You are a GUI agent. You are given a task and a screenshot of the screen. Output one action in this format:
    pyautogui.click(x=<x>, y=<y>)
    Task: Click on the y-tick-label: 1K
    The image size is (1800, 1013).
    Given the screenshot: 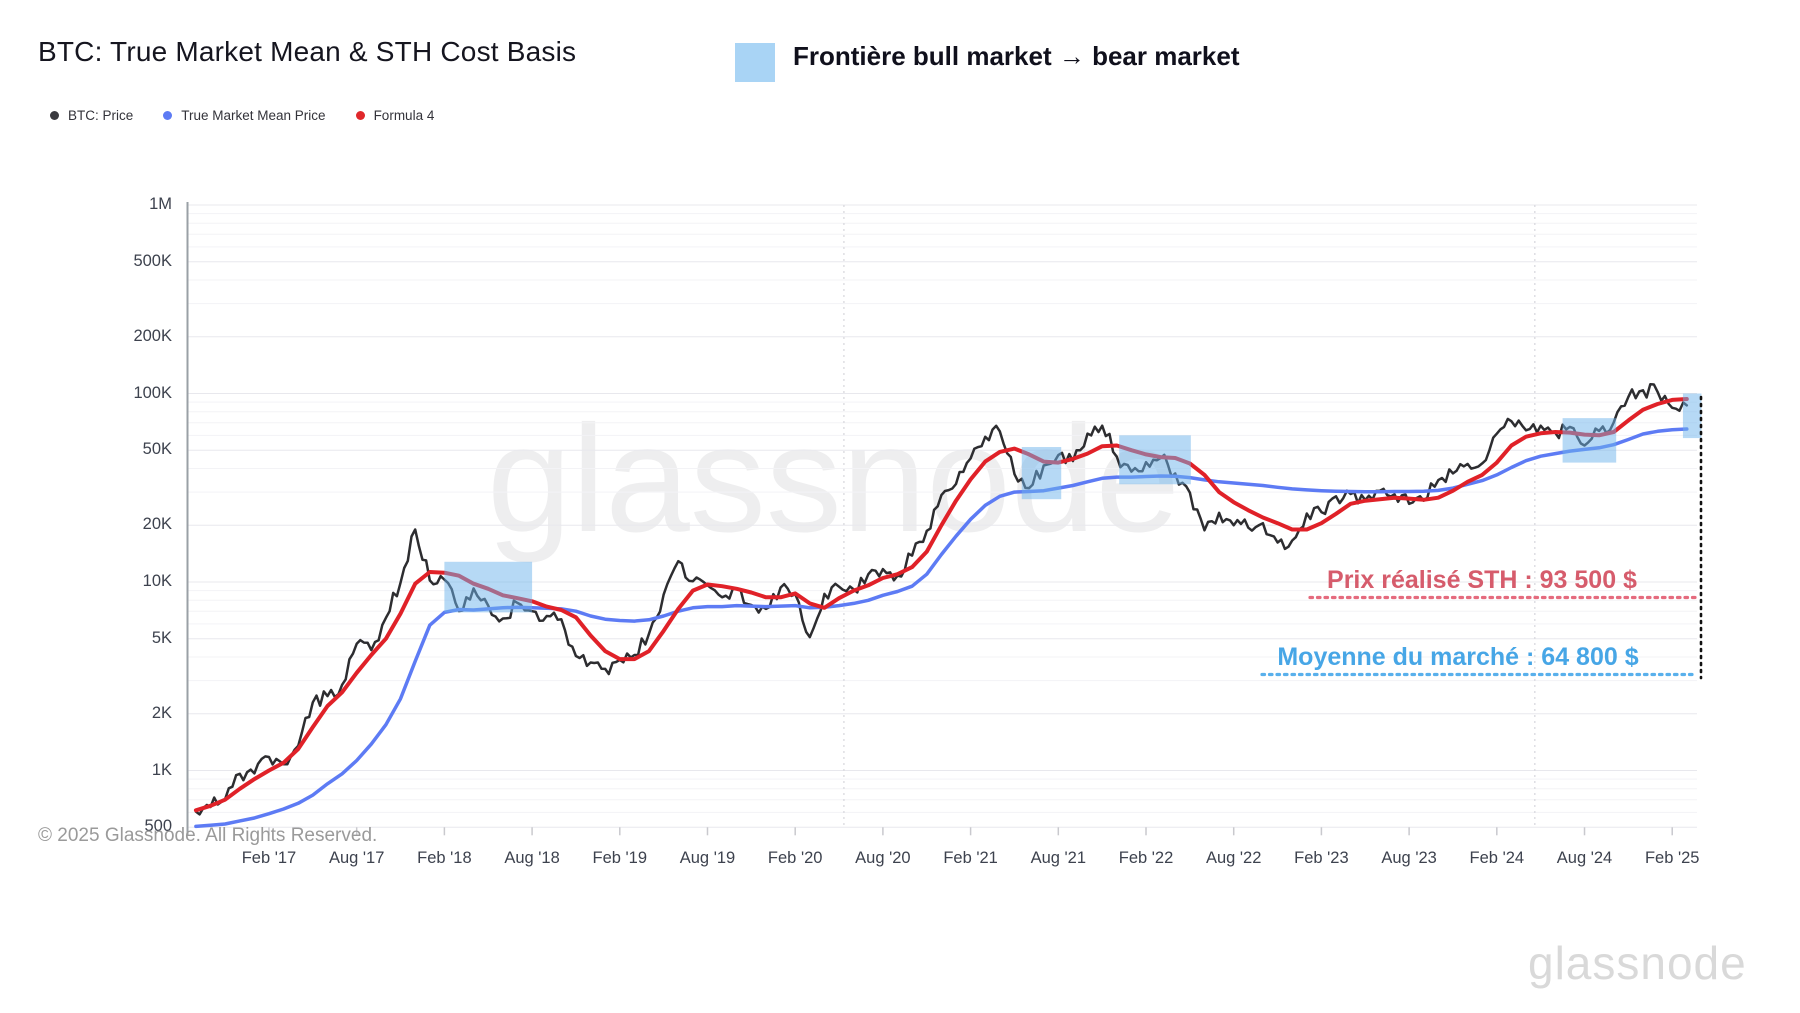 What is the action you would take?
    pyautogui.click(x=161, y=769)
    